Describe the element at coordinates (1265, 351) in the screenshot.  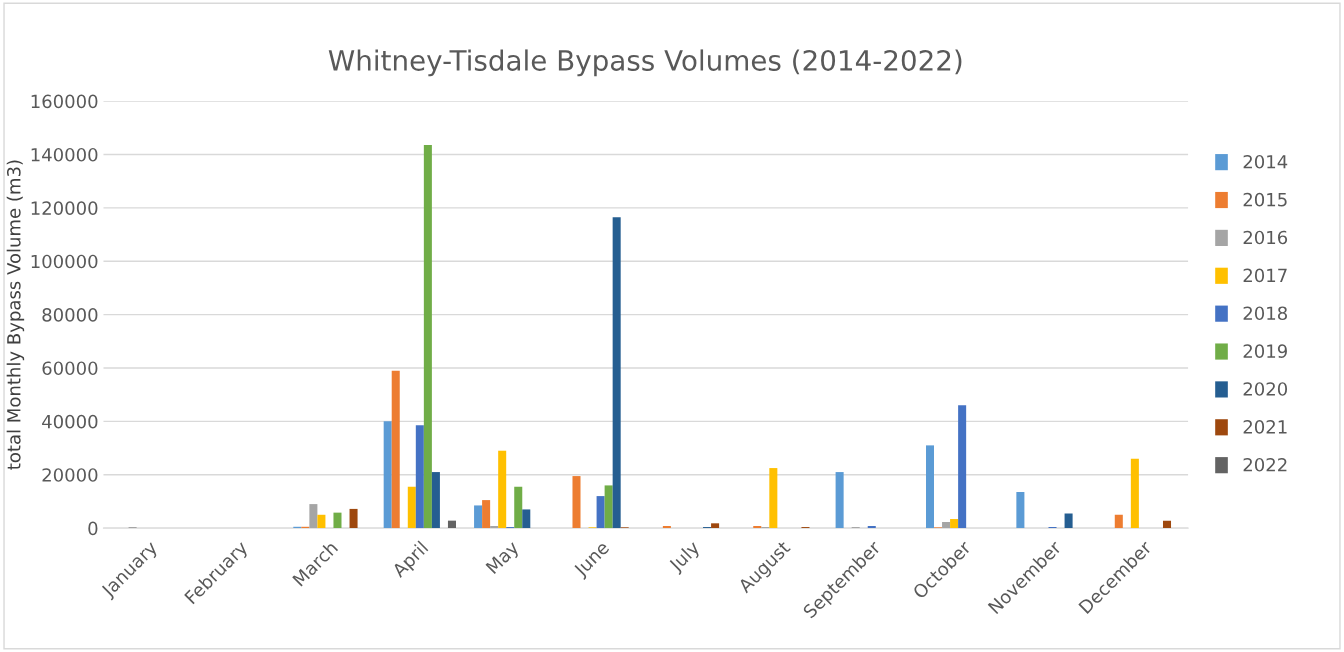
I see `legend-label: 2019` at that location.